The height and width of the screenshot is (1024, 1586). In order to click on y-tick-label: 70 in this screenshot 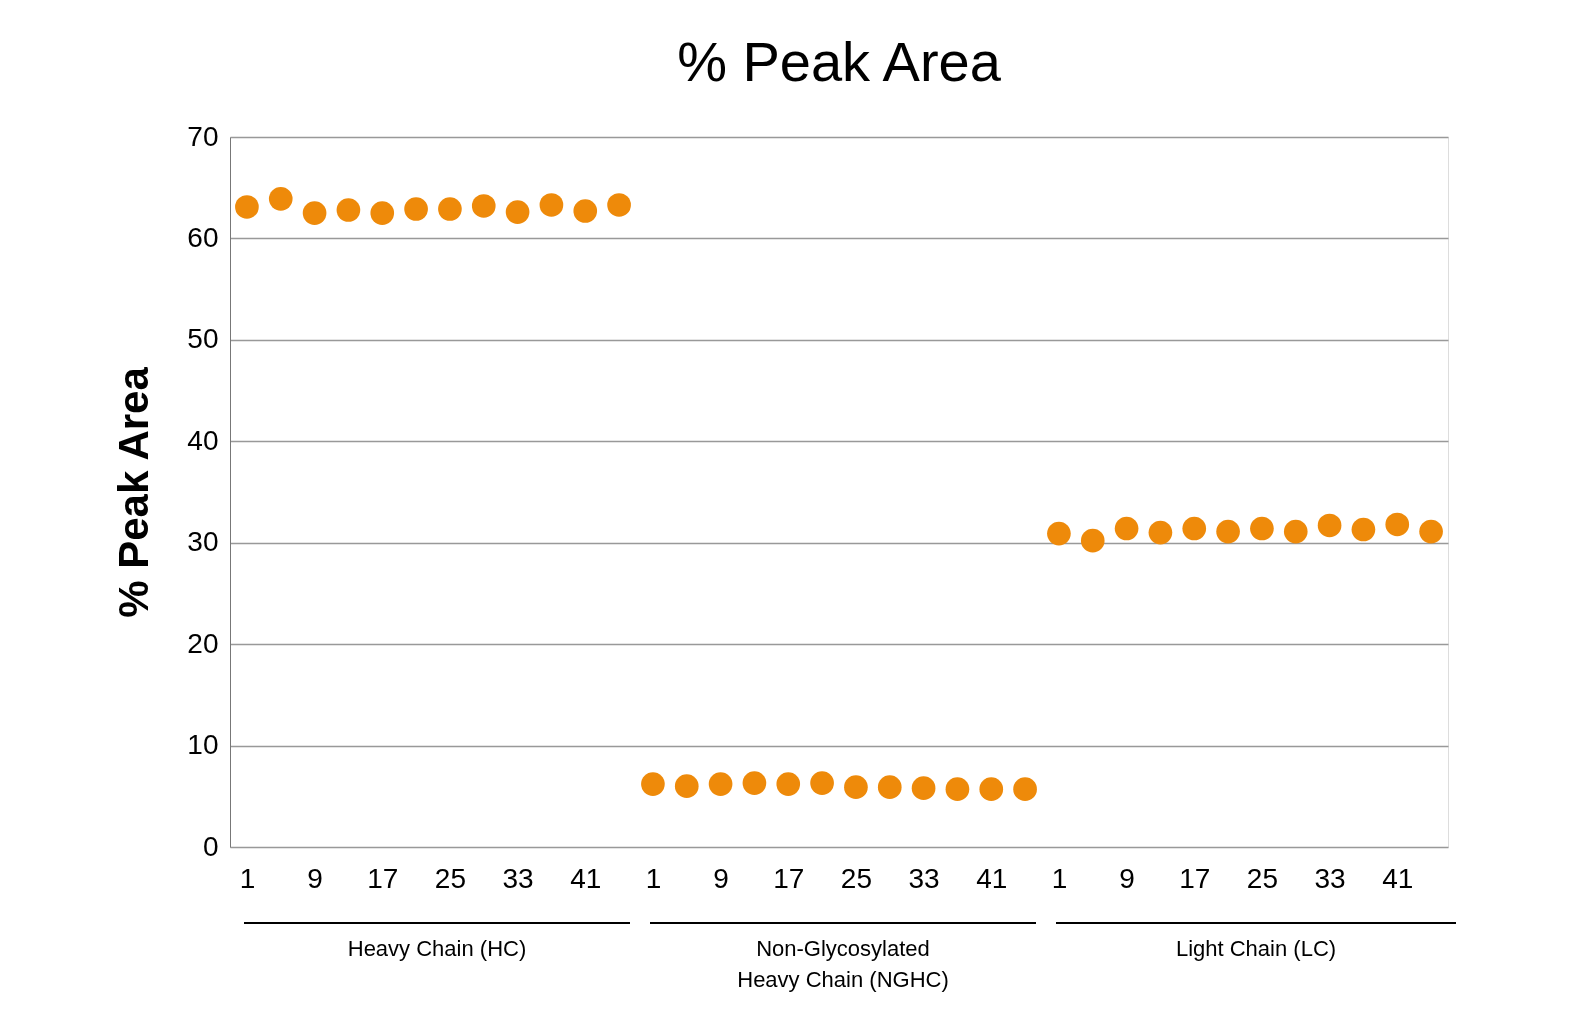, I will do `click(203, 136)`.